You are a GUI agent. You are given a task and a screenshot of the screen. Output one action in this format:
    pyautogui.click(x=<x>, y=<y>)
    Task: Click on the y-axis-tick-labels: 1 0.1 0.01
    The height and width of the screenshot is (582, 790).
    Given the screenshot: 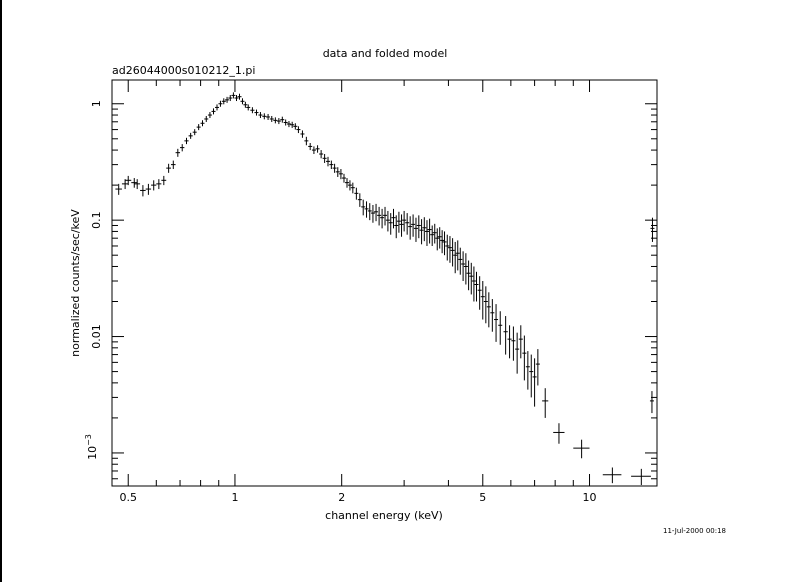 What is the action you would take?
    pyautogui.click(x=96, y=224)
    